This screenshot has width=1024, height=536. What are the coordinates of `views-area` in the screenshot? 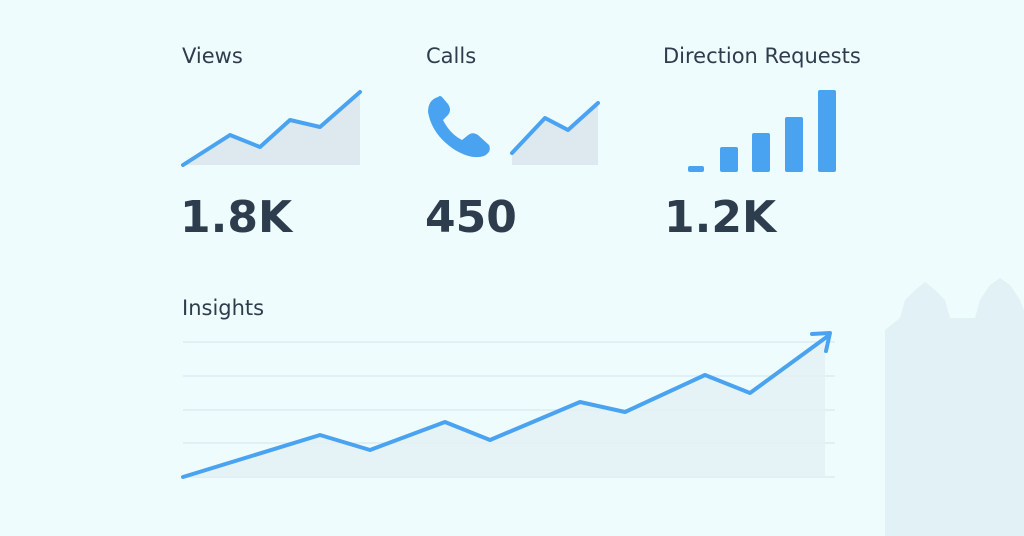 It's located at (271, 128).